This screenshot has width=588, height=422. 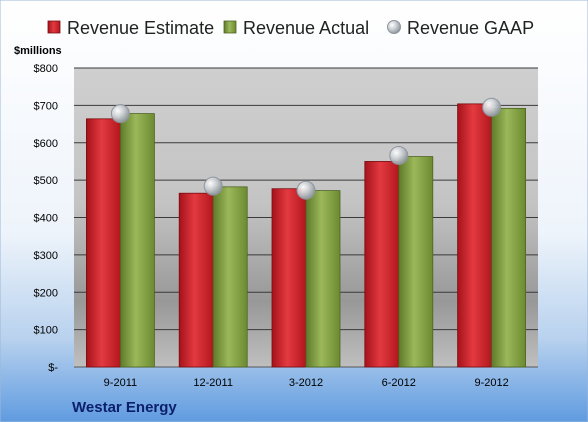 I want to click on legend-label: Revenue Actual, so click(x=306, y=28).